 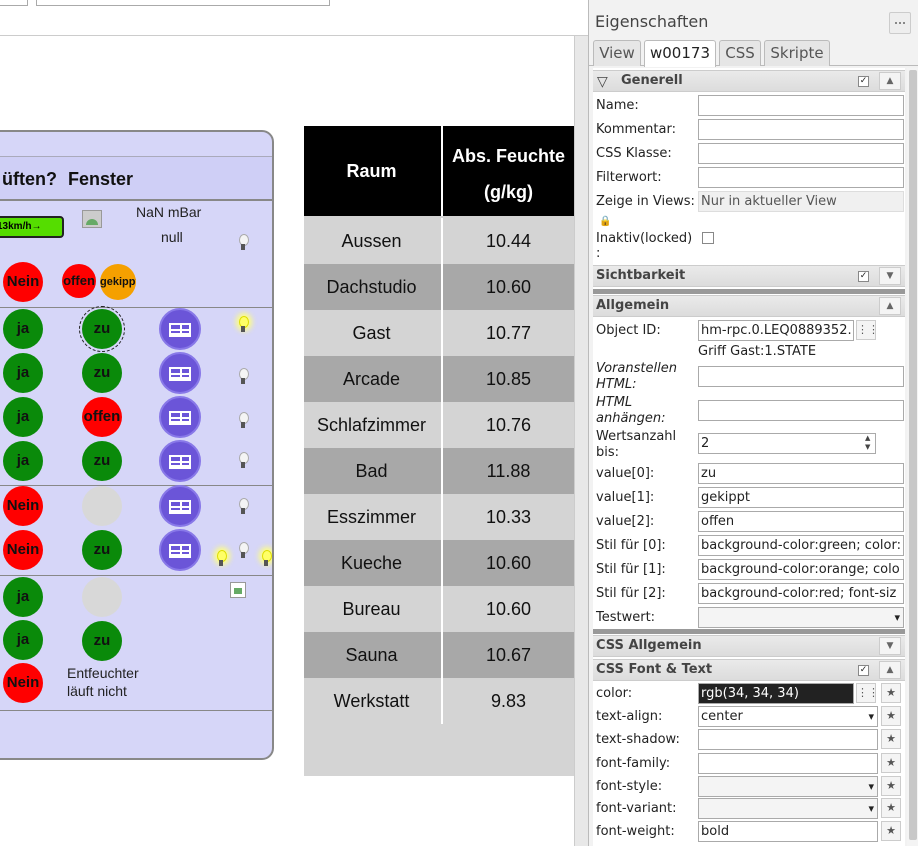 I want to click on select-id-button: ⋮⋮, so click(x=867, y=330).